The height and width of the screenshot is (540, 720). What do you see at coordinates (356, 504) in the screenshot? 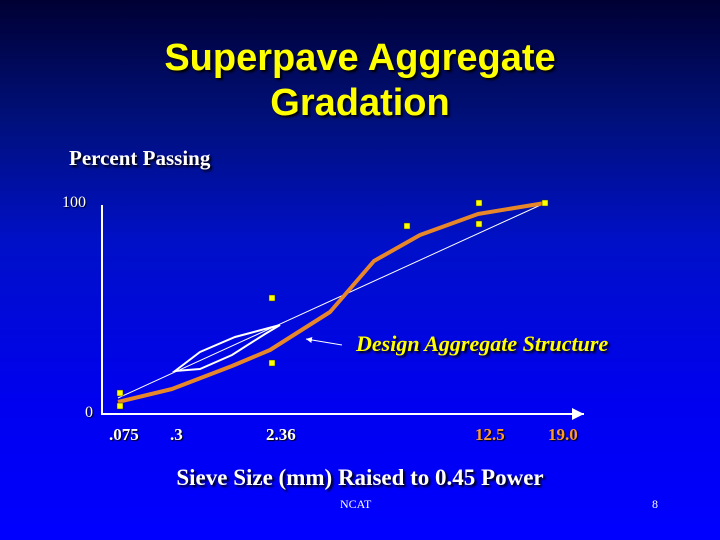
I see `footer-ncat: NCAT` at bounding box center [356, 504].